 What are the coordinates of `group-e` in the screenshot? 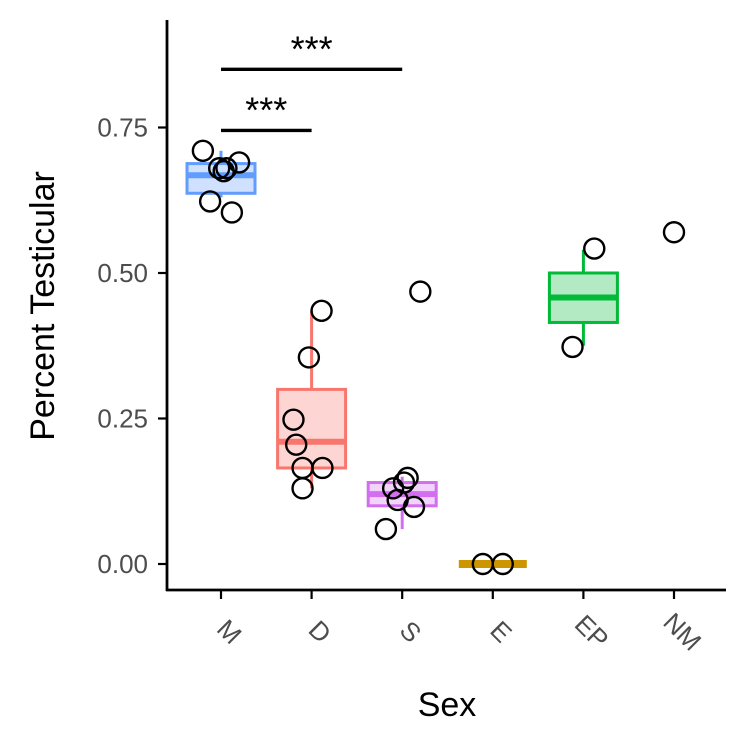 It's located at (492, 564).